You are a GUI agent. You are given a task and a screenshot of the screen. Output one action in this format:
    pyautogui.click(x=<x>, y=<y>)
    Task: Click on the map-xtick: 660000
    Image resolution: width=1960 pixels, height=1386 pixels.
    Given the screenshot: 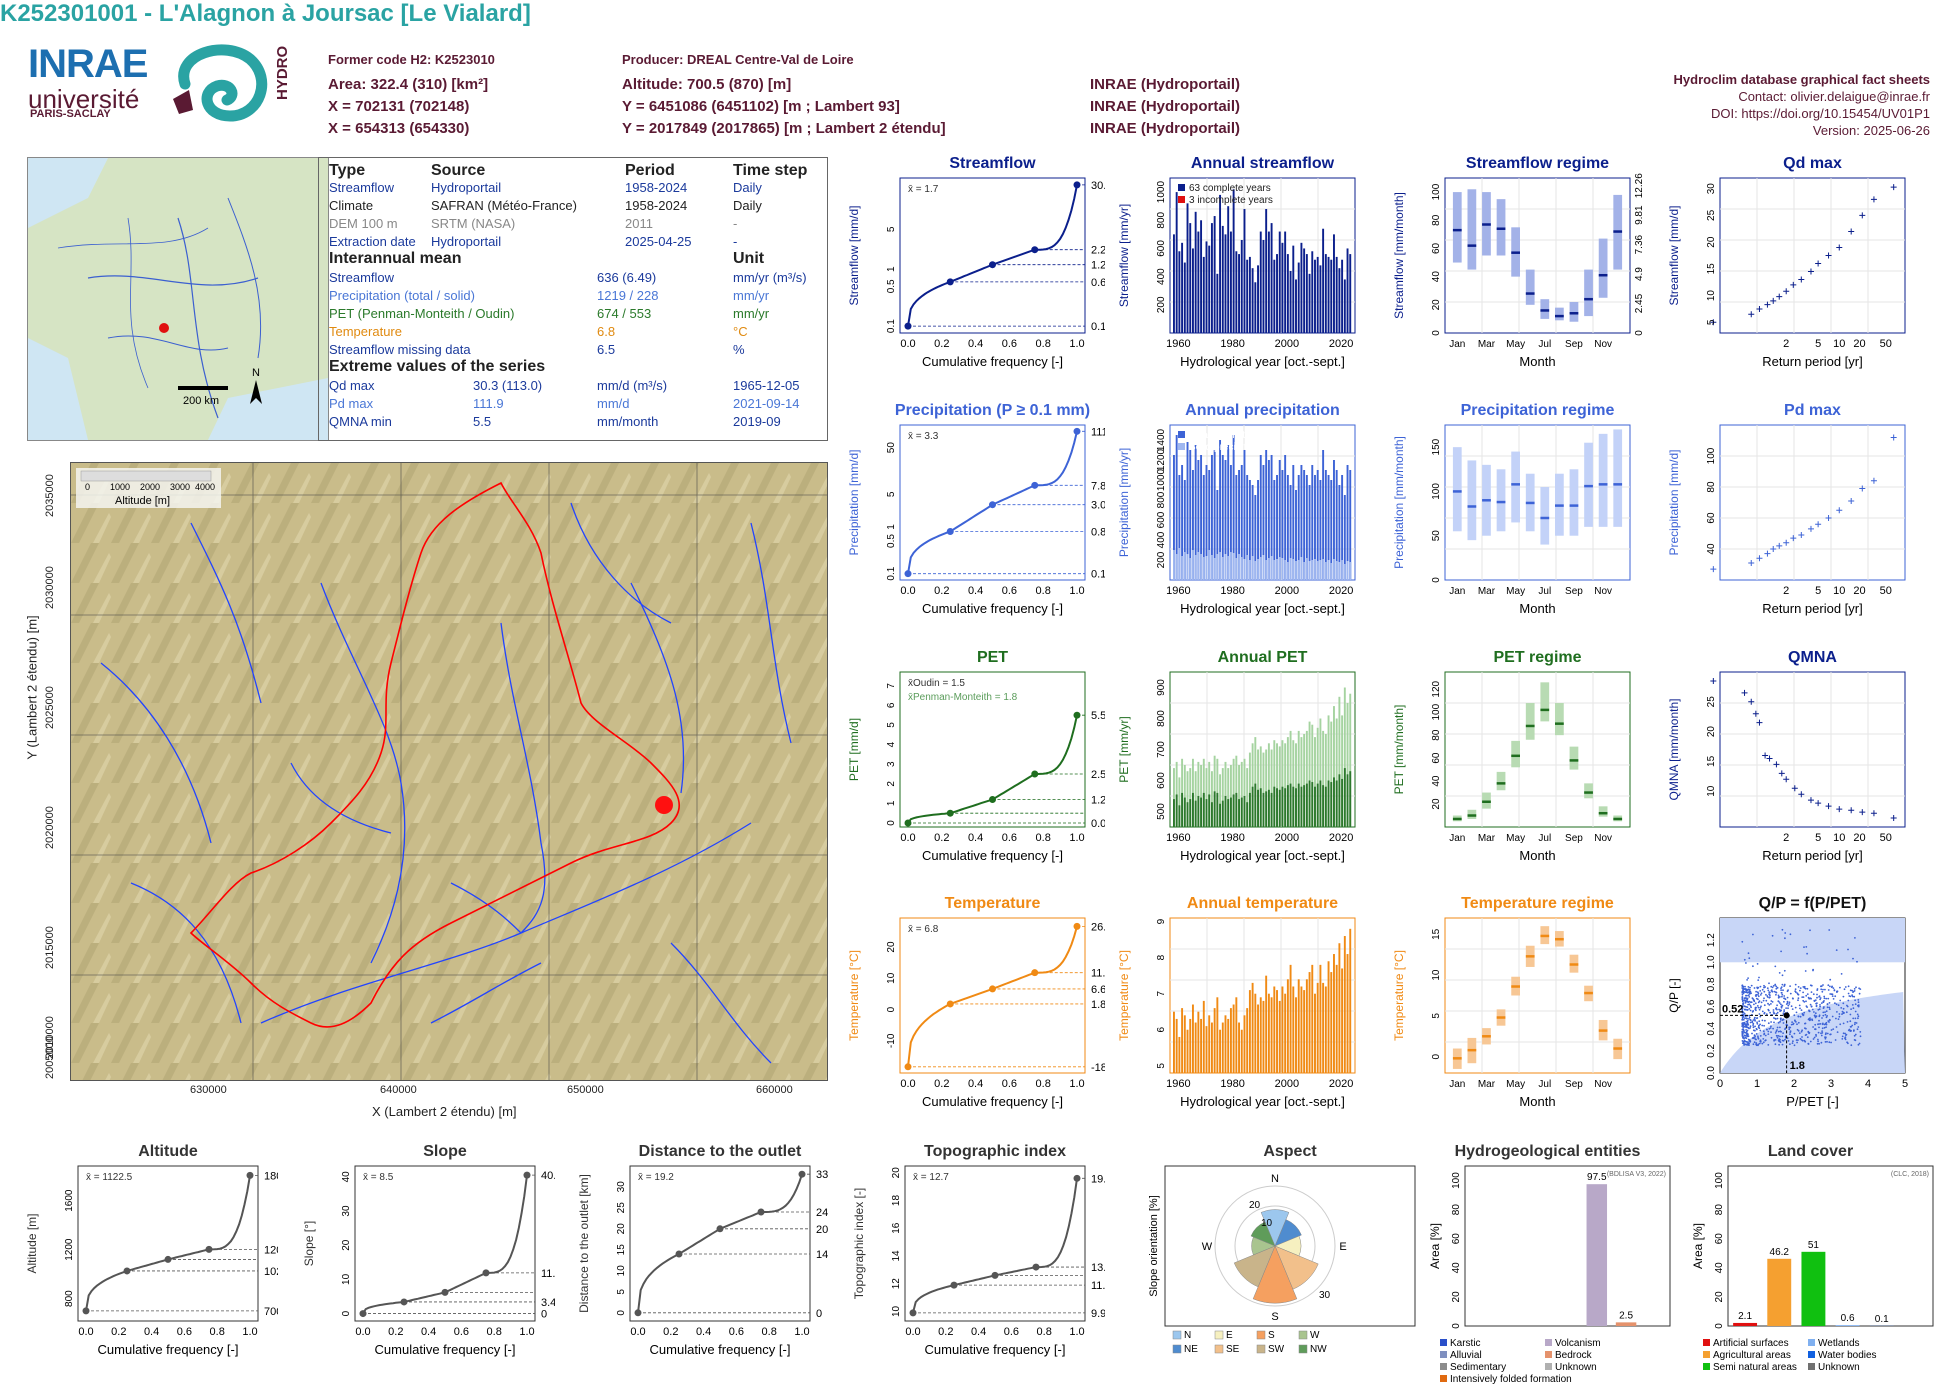 What is the action you would take?
    pyautogui.click(x=774, y=1090)
    